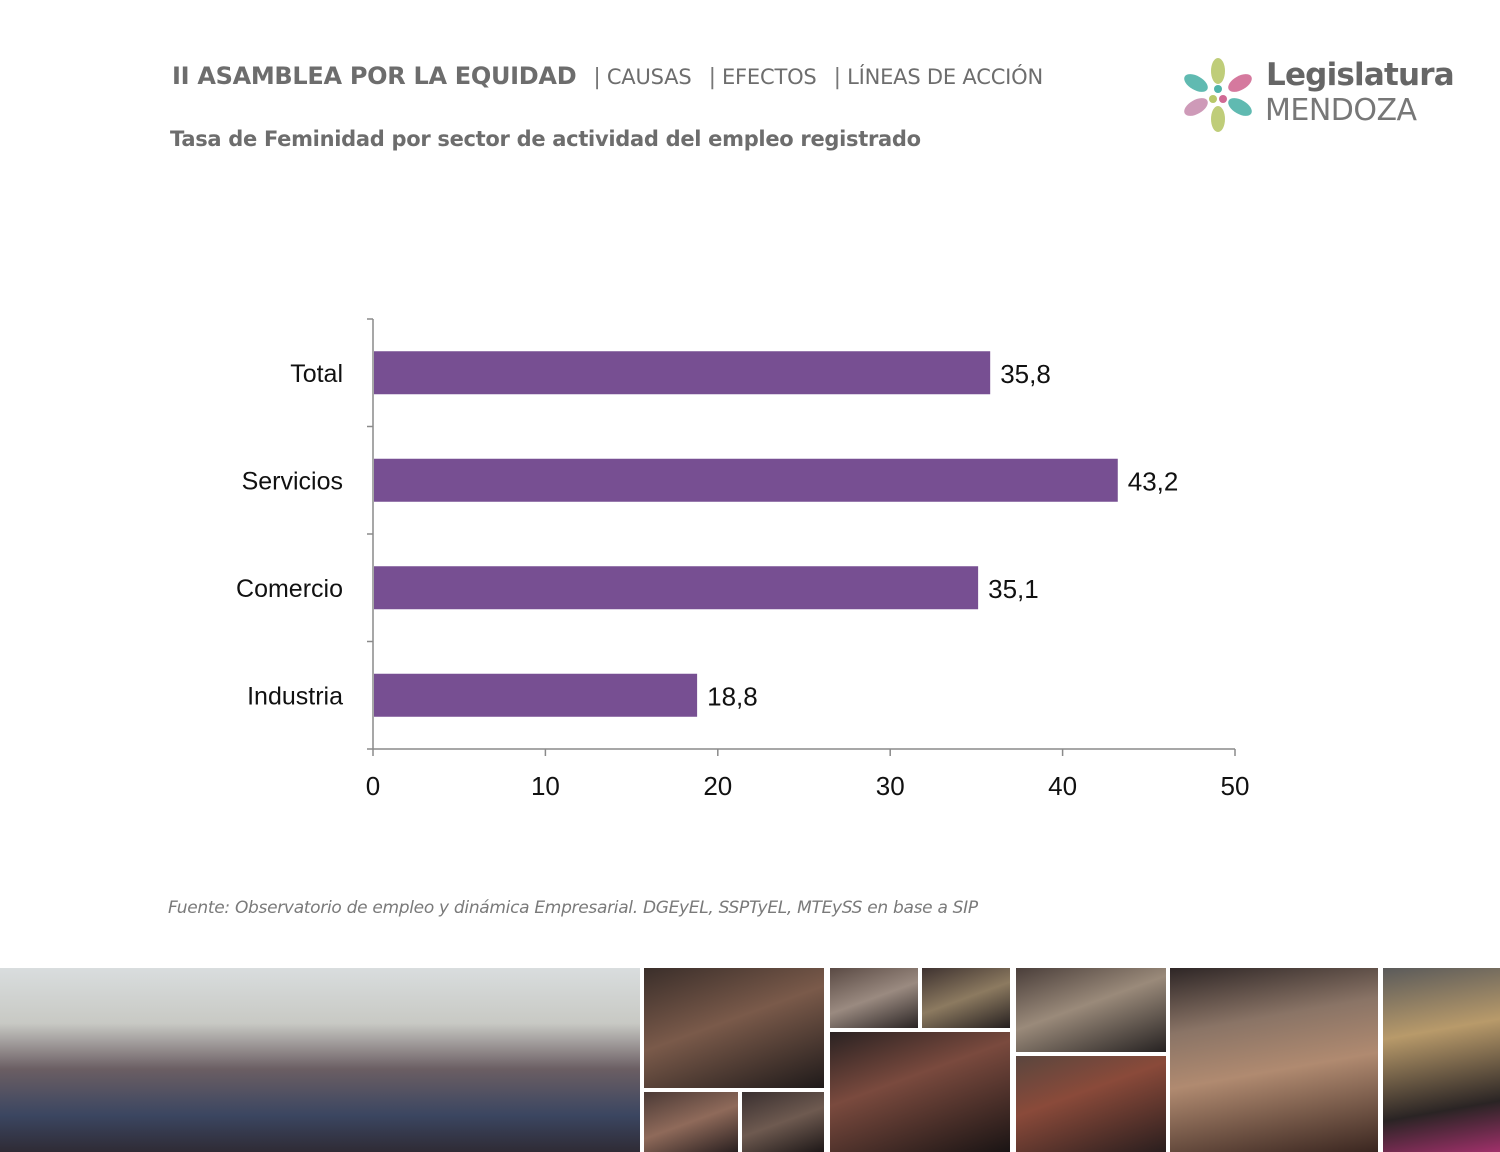 This screenshot has width=1500, height=1152. What do you see at coordinates (1013, 589) in the screenshot?
I see `data-label: 35,1` at bounding box center [1013, 589].